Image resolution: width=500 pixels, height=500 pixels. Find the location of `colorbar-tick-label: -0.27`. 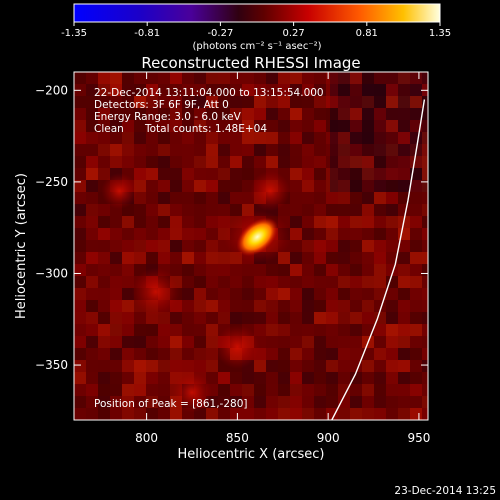

colorbar-tick-label: -0.27 is located at coordinates (220, 33).